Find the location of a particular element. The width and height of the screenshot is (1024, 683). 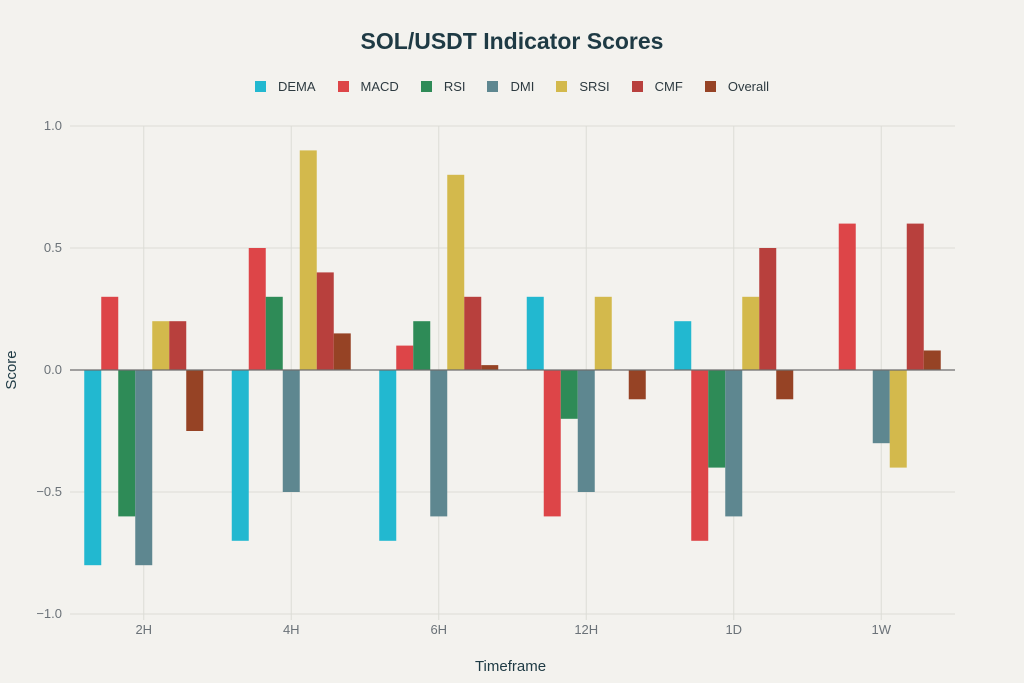

legend-label: Overall is located at coordinates (748, 86).